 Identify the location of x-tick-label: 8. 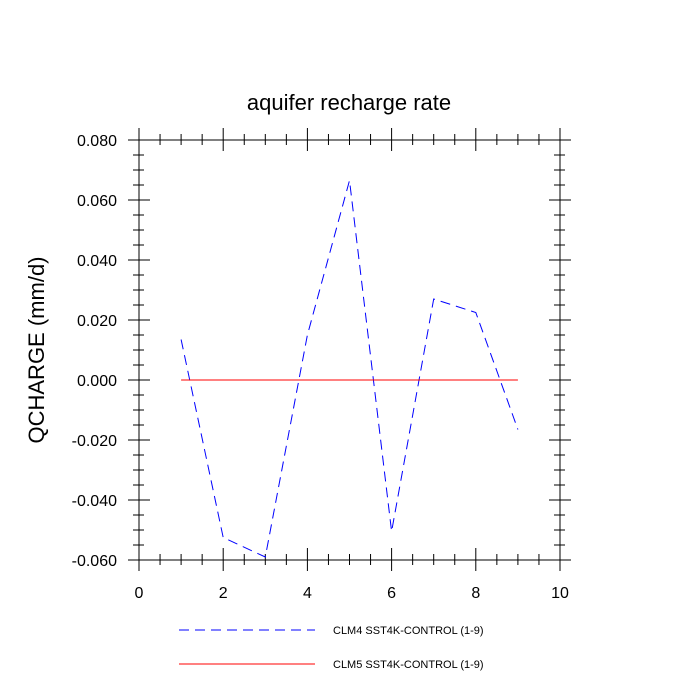
(475, 593).